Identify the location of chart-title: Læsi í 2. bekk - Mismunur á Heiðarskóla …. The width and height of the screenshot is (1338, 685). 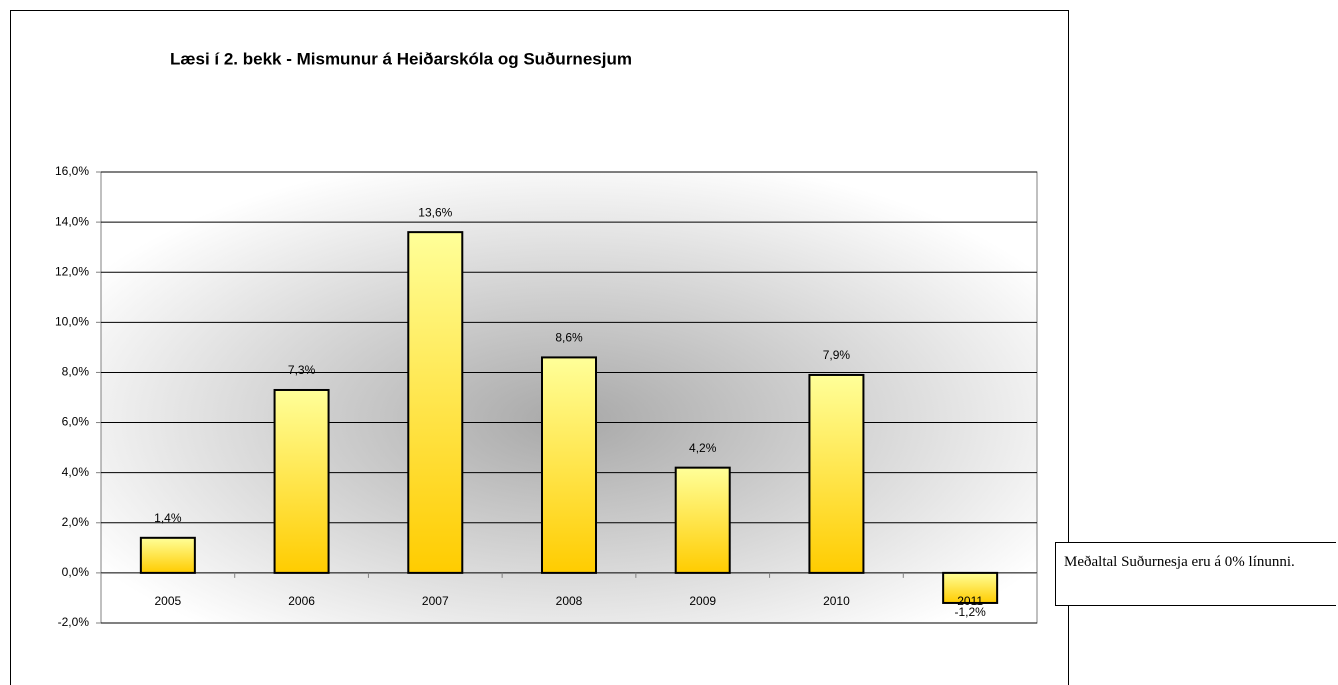
(401, 58).